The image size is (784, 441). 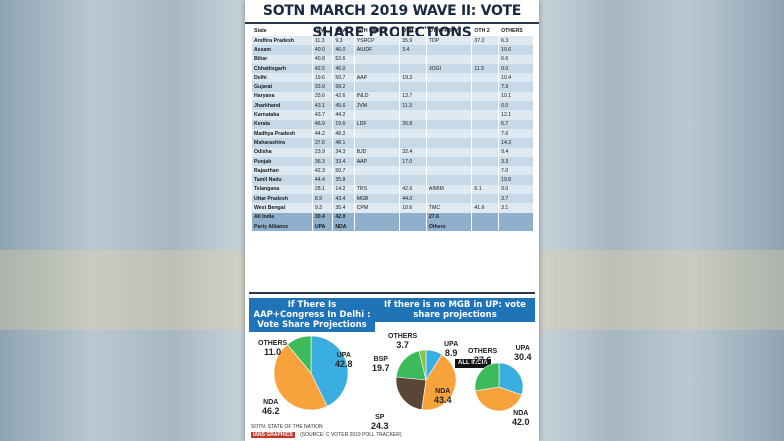 I want to click on state-cell: West Bengal, so click(x=282, y=208).